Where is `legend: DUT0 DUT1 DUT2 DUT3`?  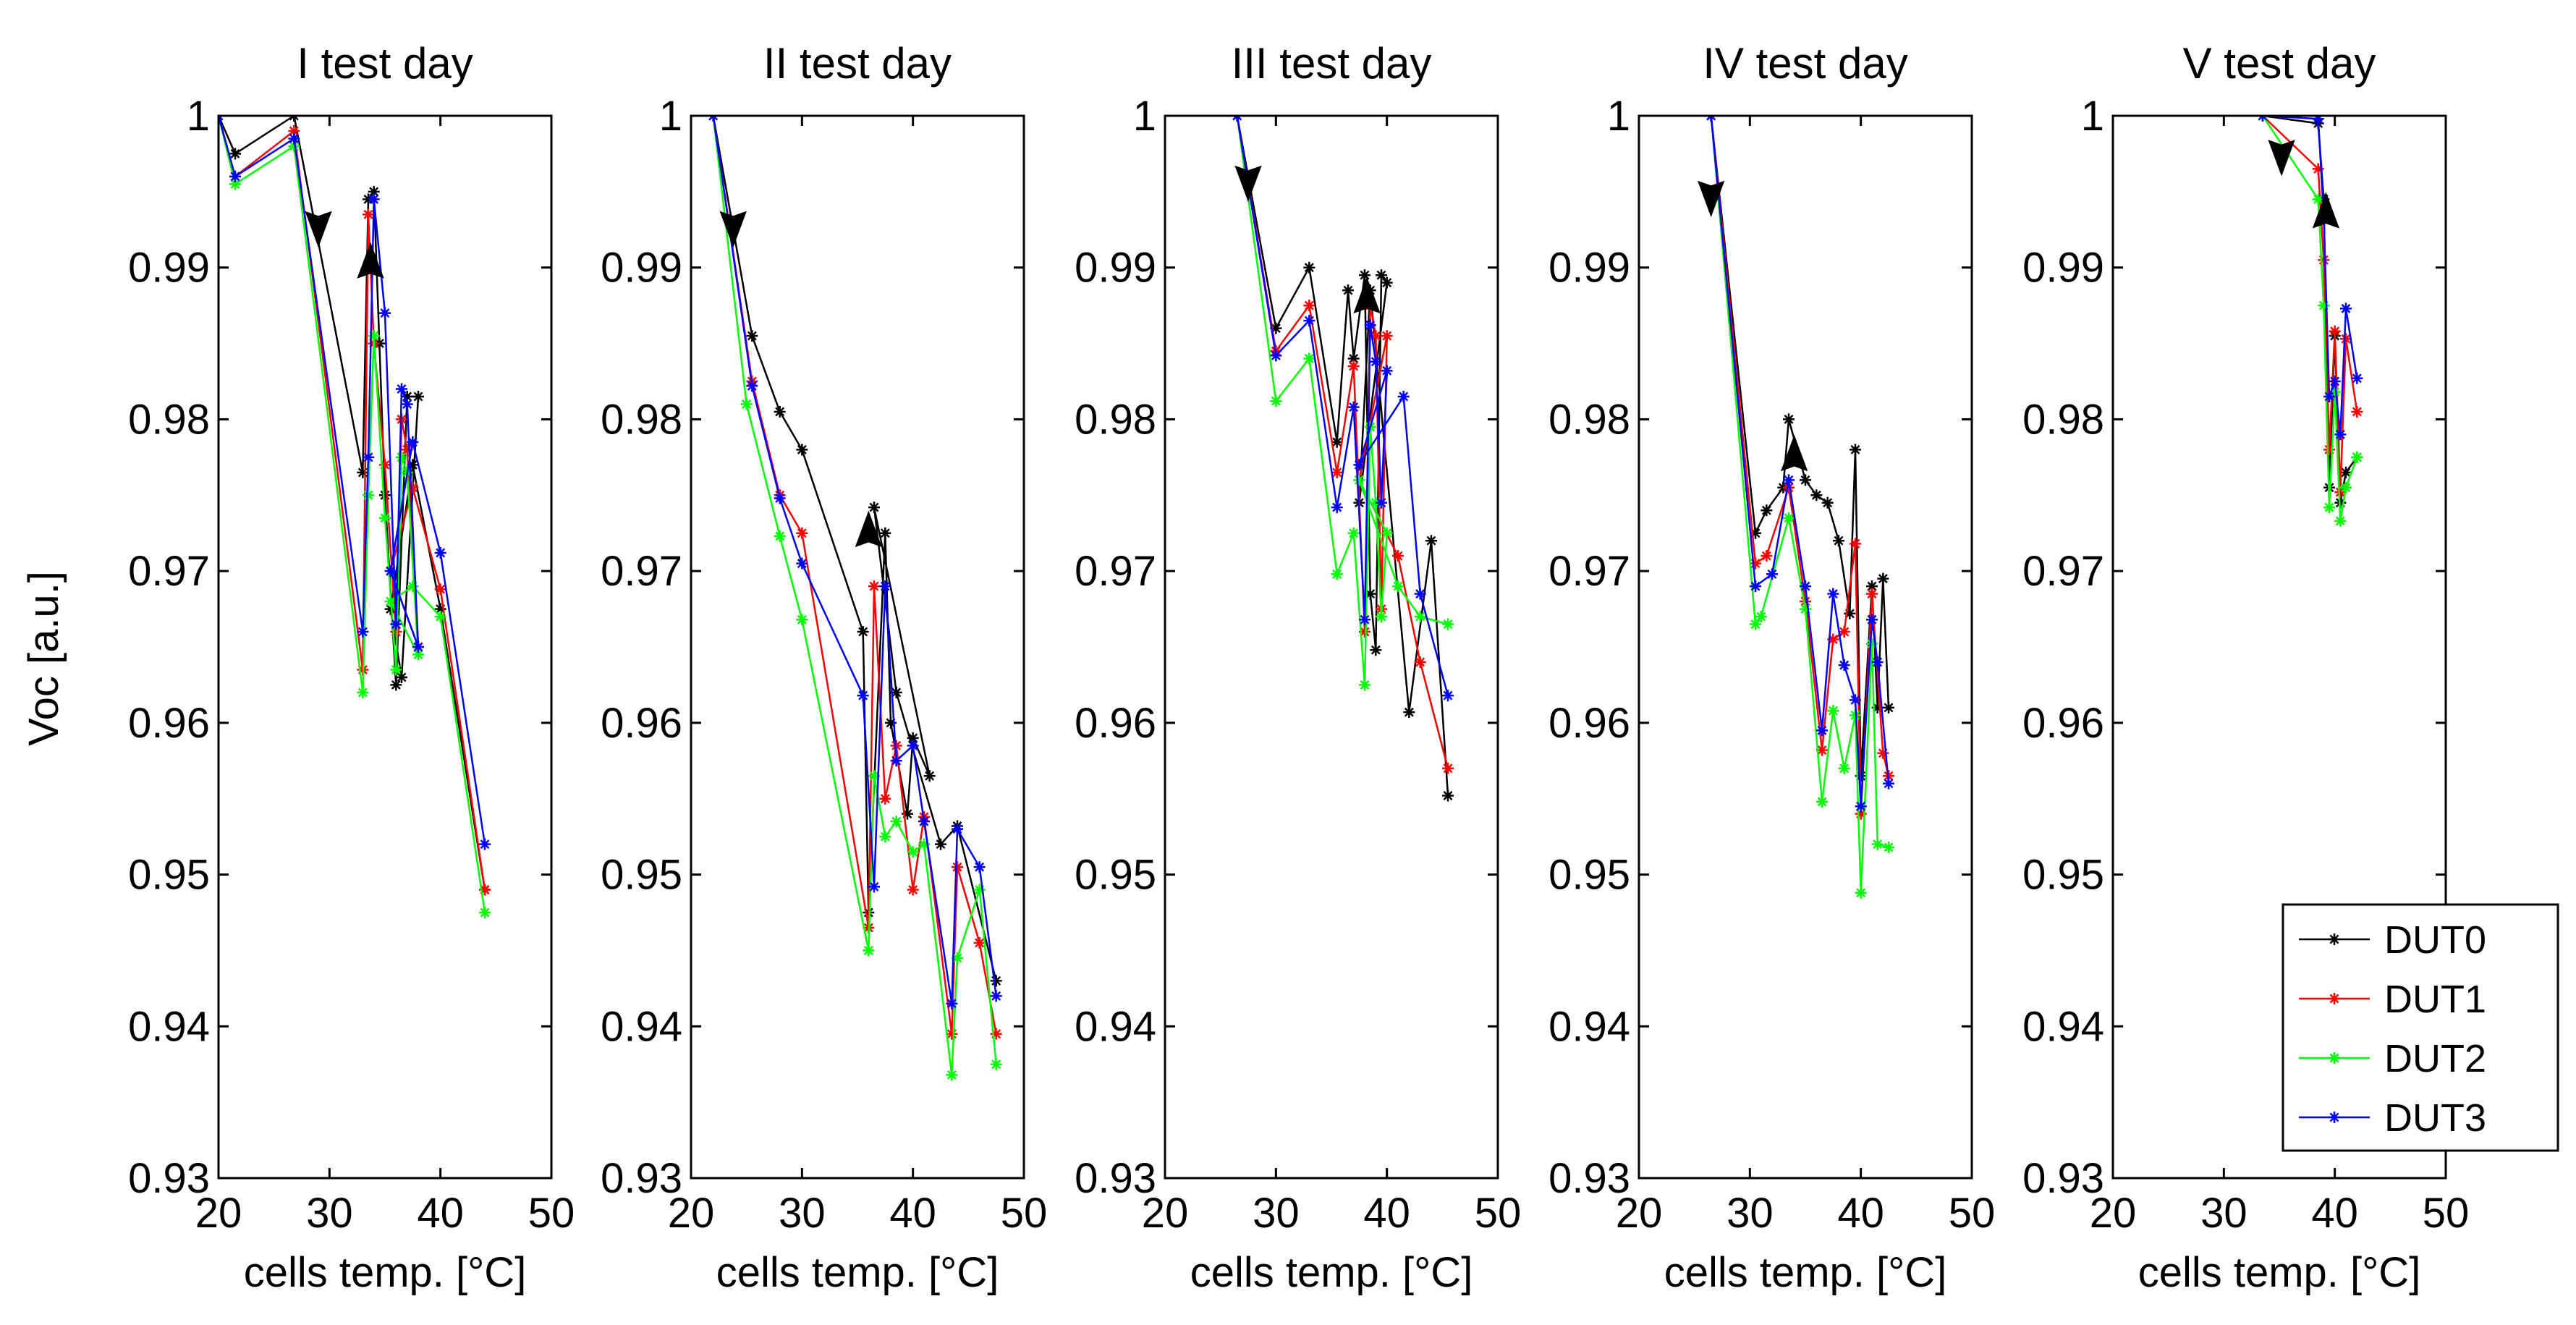 legend: DUT0 DUT1 DUT2 DUT3 is located at coordinates (2420, 1027).